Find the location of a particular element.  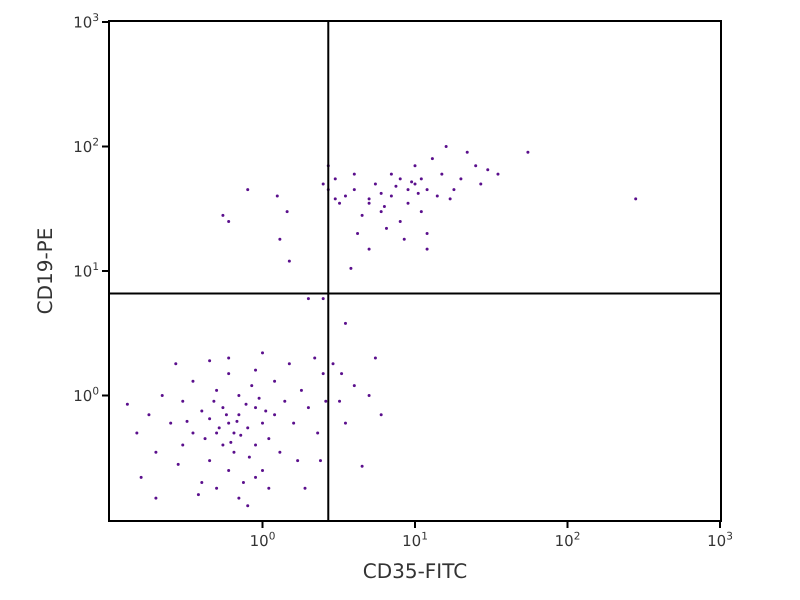

y-tick-label: 10$^{1}$ is located at coordinates (86, 270).